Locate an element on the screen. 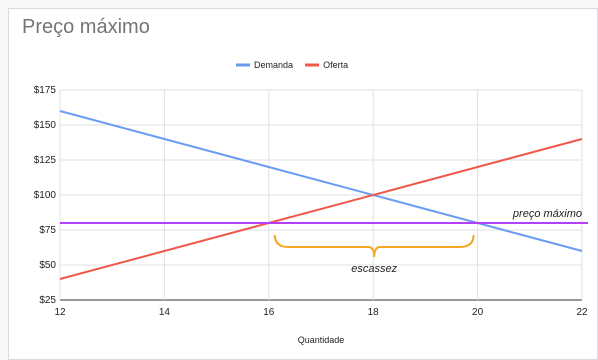 This screenshot has height=360, width=598. legend-label-oferta: Oferta is located at coordinates (335, 65).